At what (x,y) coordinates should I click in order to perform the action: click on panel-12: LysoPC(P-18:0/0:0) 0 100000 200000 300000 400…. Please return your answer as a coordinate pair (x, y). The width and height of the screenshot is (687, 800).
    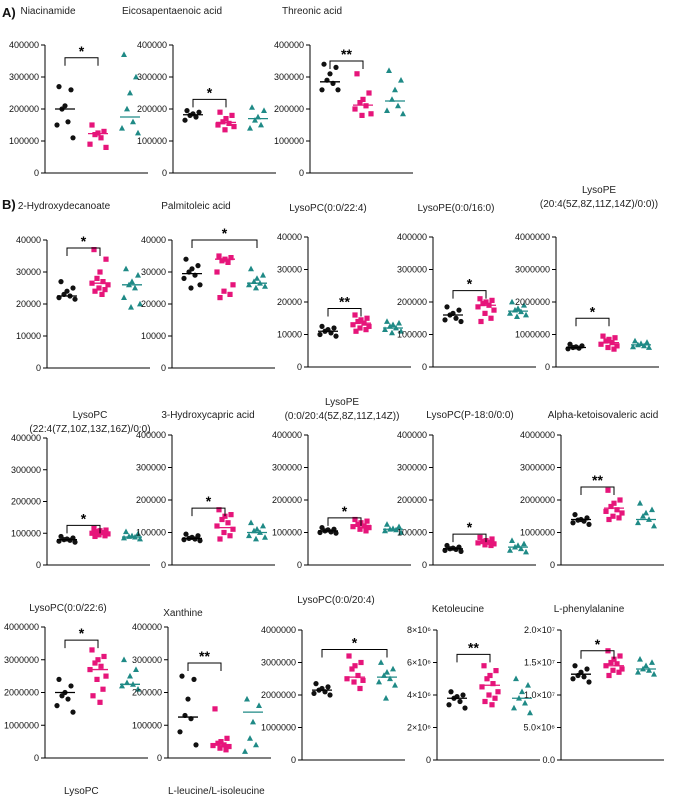
    Looking at the image, I should click on (466, 490).